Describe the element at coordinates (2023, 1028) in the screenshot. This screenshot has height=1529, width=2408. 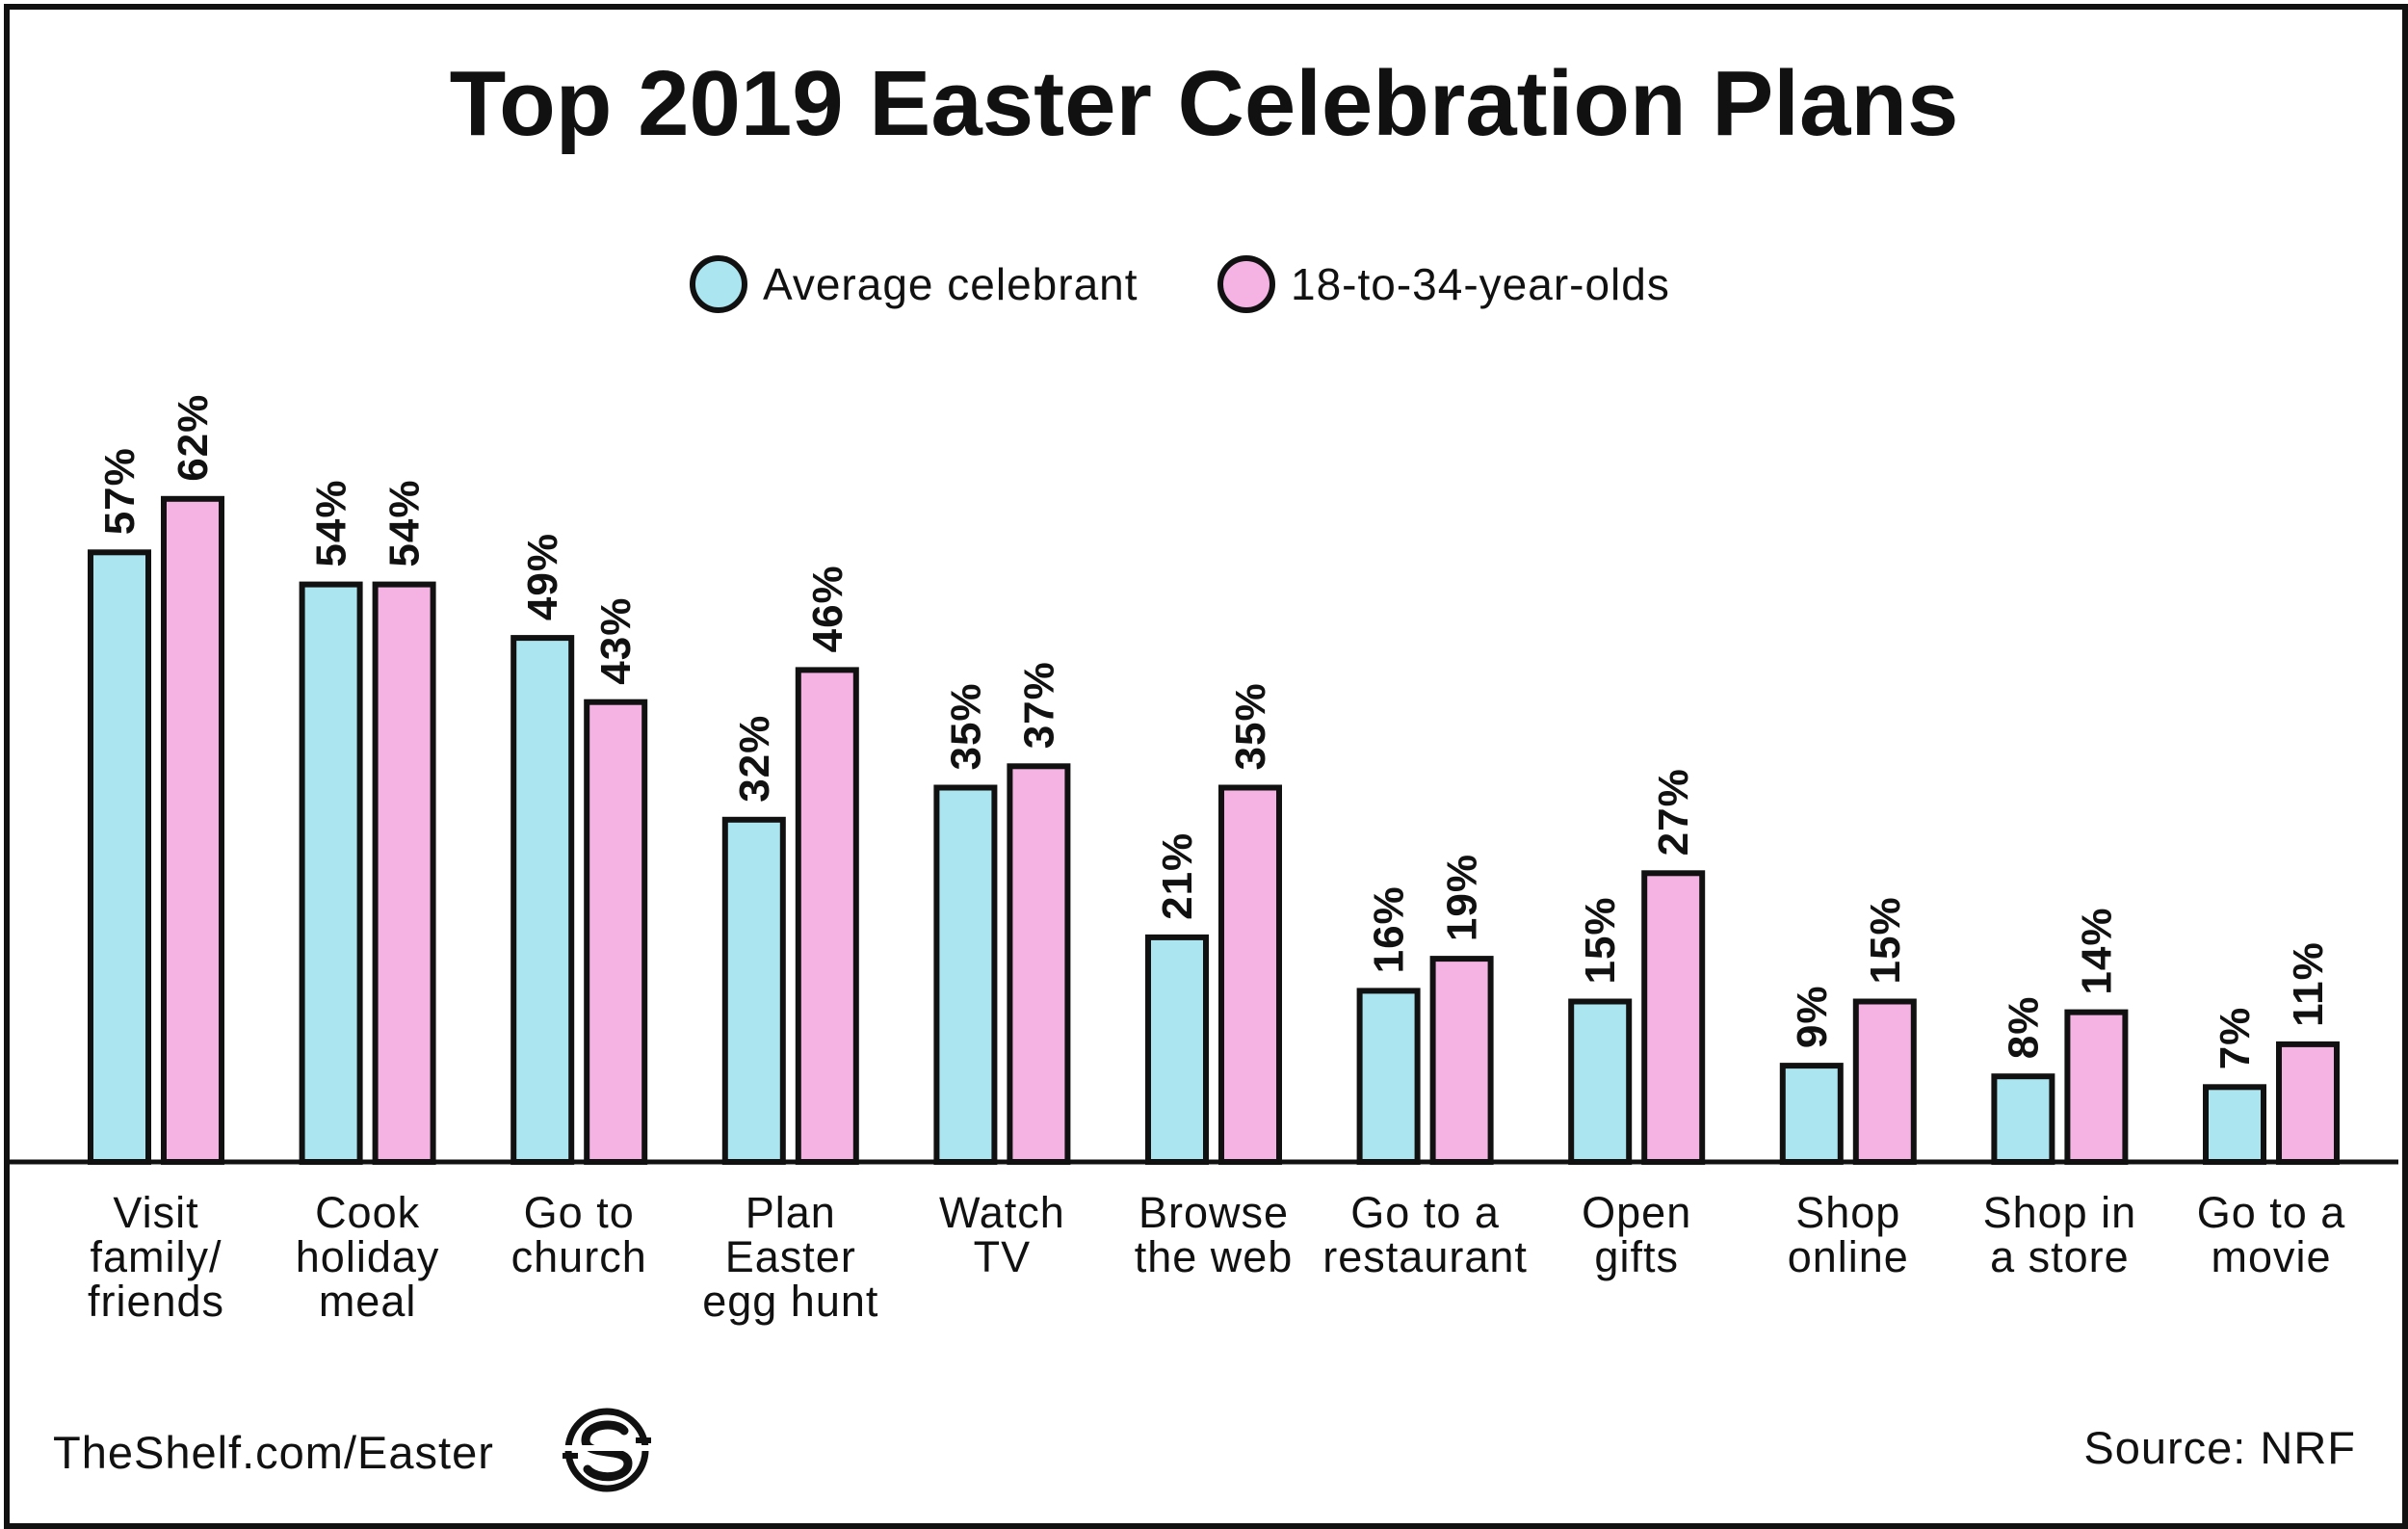
I see `value-label-shop-in-a-store-series-1: 8%` at that location.